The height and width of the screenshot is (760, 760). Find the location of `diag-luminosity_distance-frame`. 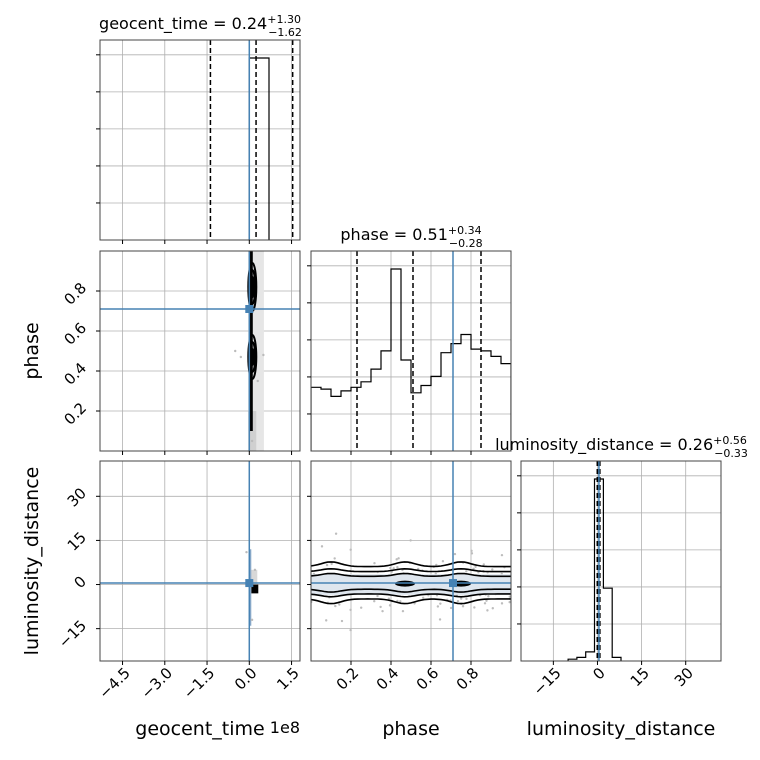

diag-luminosity_distance-frame is located at coordinates (621, 561).